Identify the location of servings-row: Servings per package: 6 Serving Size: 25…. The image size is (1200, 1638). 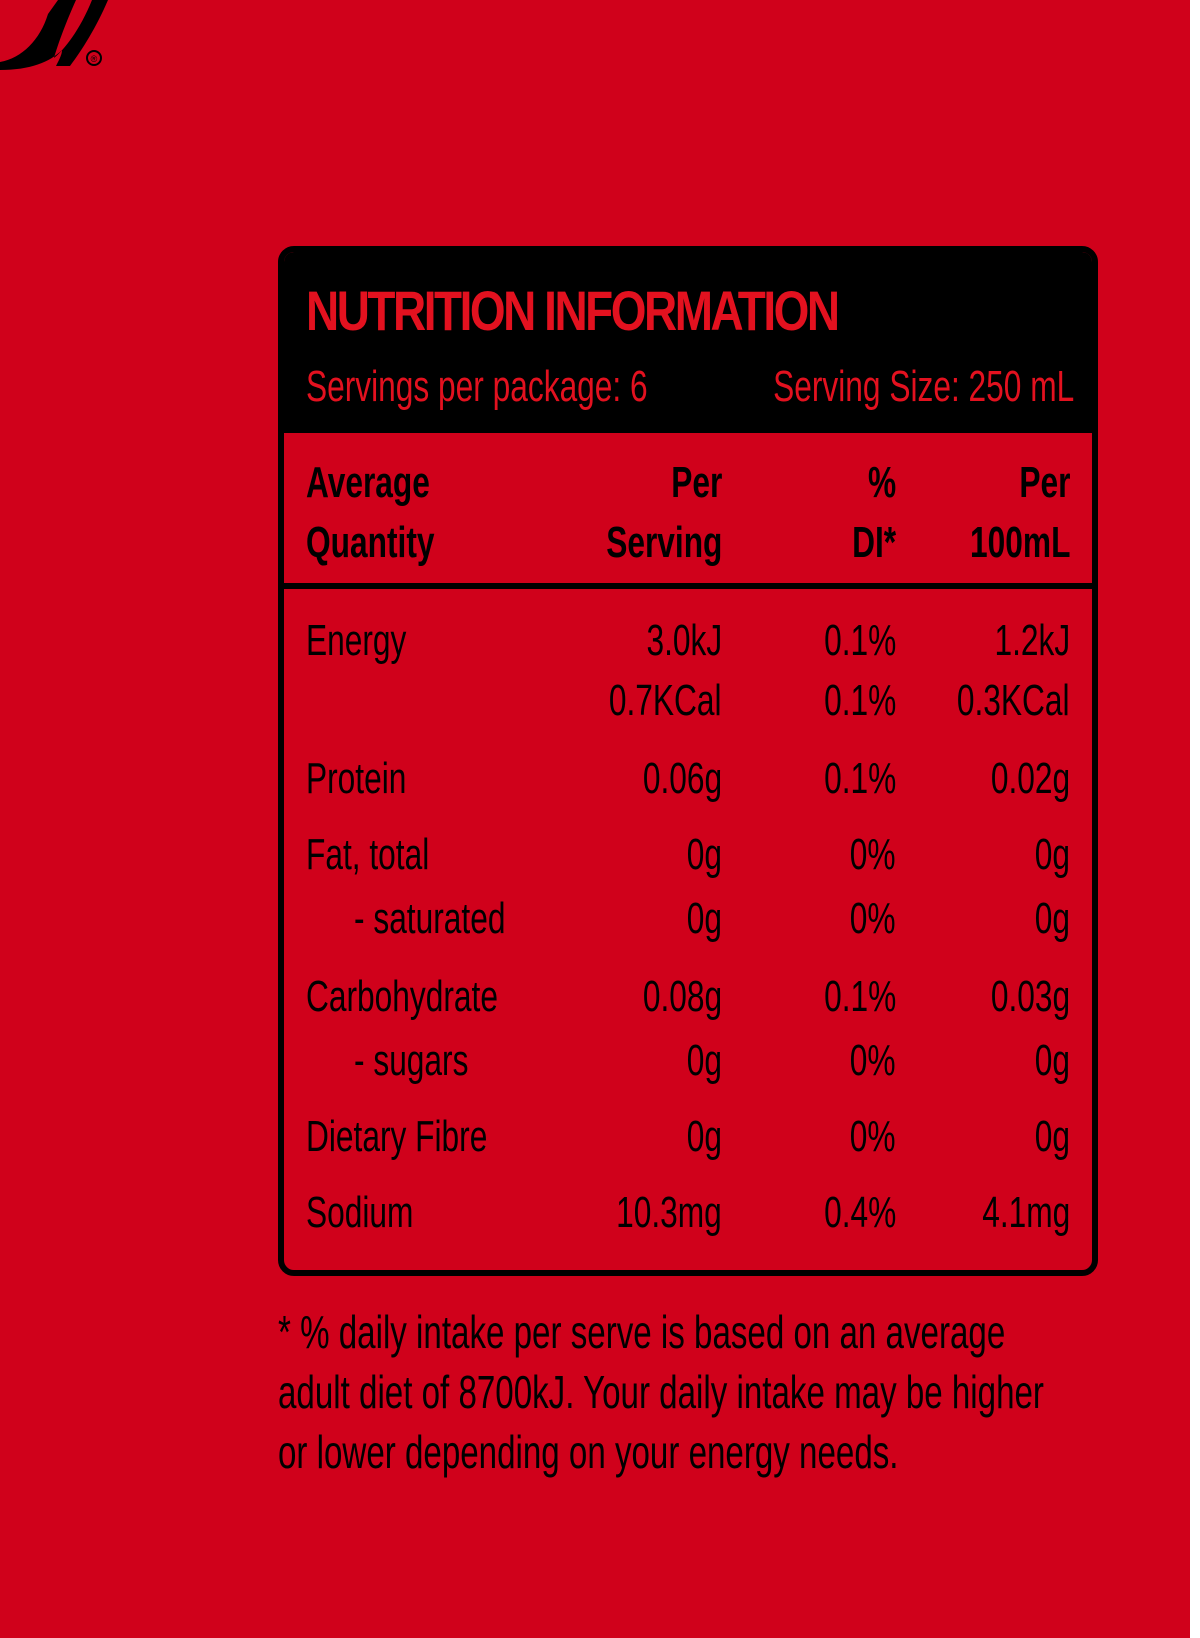
(690, 388).